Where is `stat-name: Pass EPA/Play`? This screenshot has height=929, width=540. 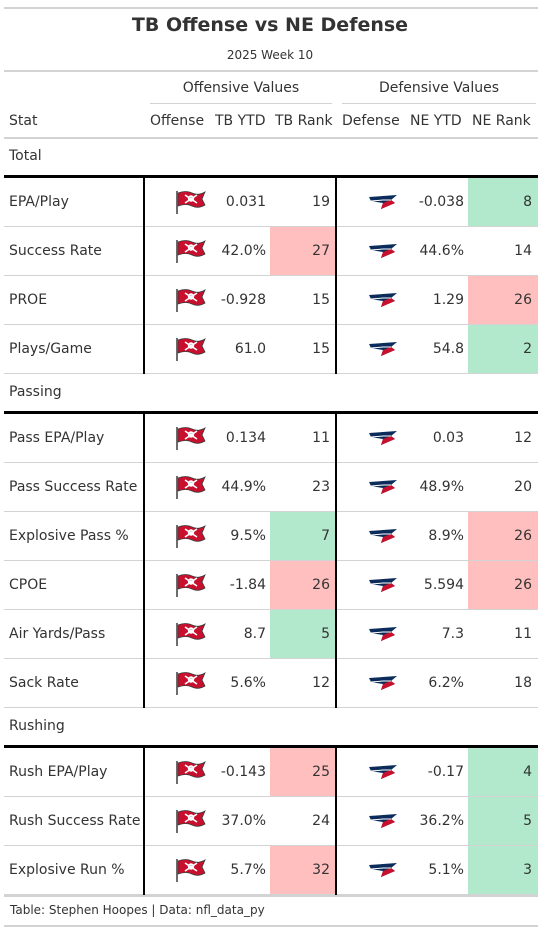 stat-name: Pass EPA/Play is located at coordinates (57, 438).